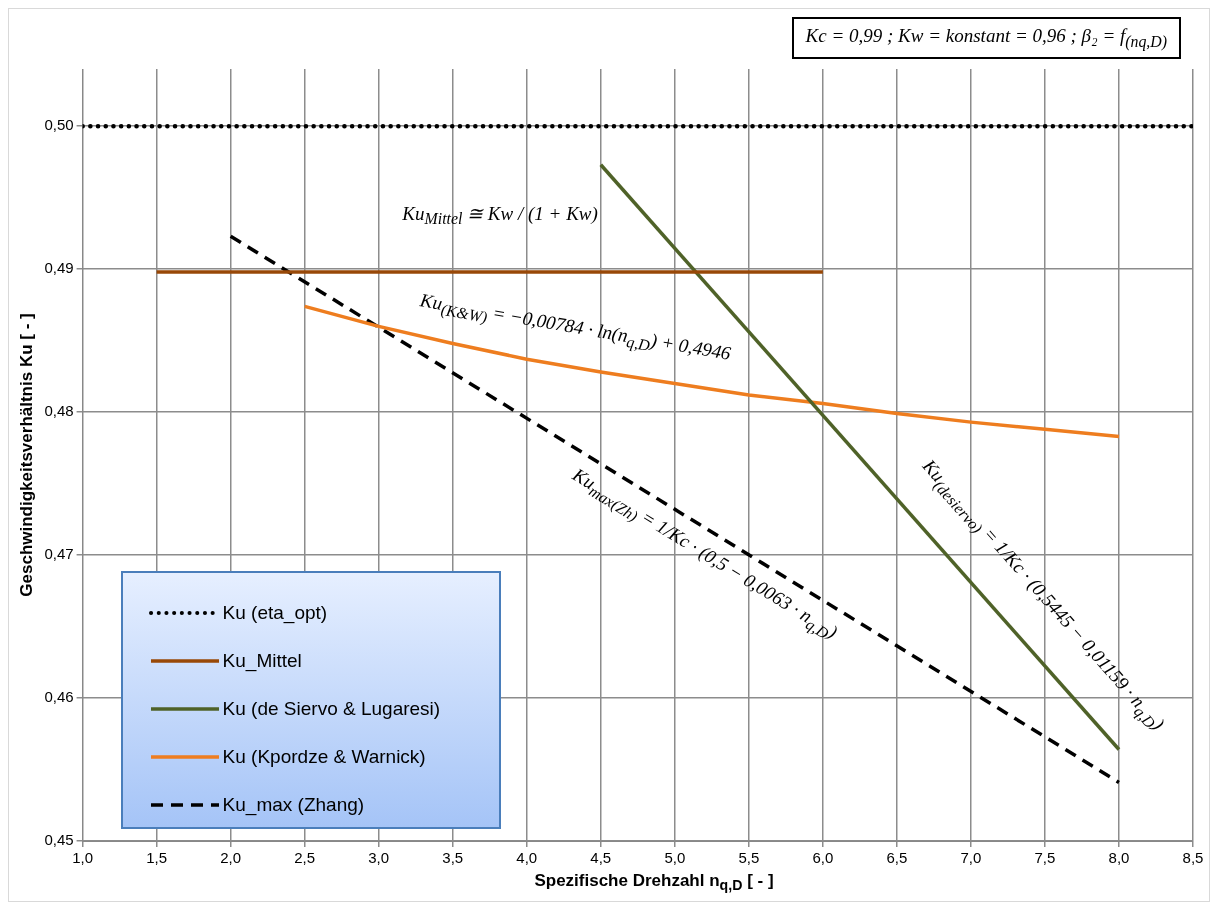 This screenshot has width=1217, height=912. I want to click on text: Kc = 0,99 ; Kw = konstant = 0,96 ; β₂ = f$_{(nq,D)}$, so click(986, 38).